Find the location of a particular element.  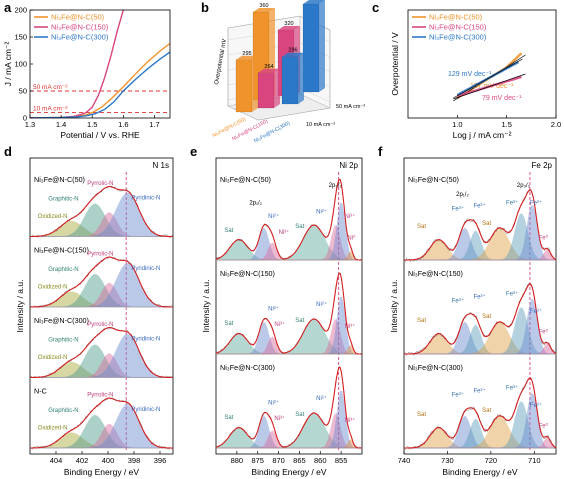

peak-label: 2p₃/₂ is located at coordinates (524, 186).